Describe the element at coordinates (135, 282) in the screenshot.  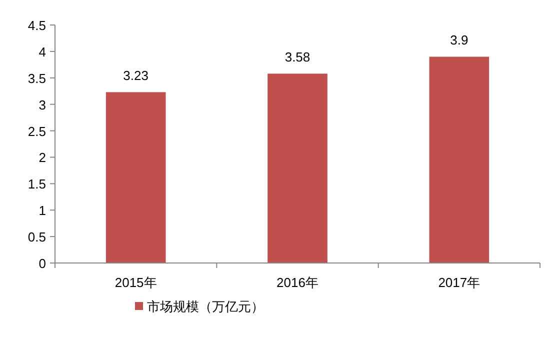
I see `x-tick-label: 2015年` at that location.